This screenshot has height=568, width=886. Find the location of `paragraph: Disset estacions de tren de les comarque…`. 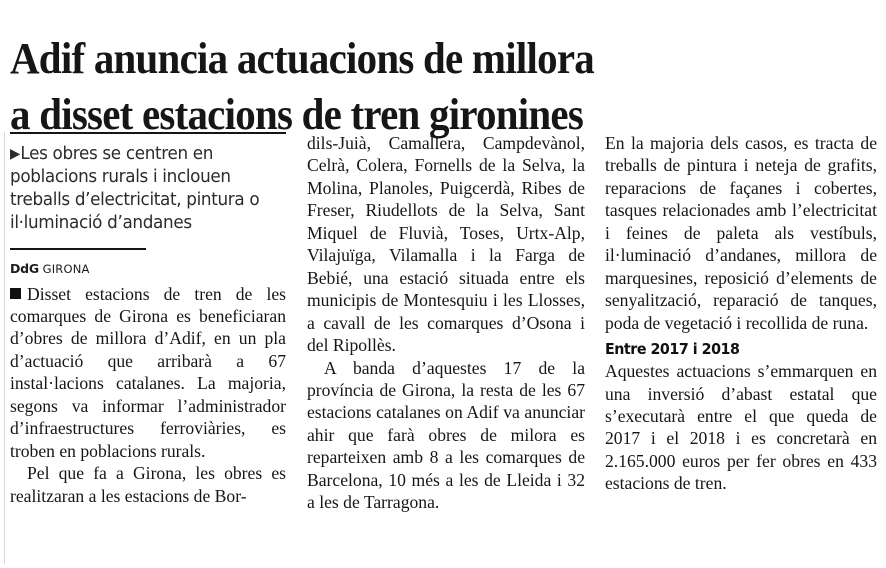

paragraph: Disset estacions de tren de les comarque… is located at coordinates (148, 373).